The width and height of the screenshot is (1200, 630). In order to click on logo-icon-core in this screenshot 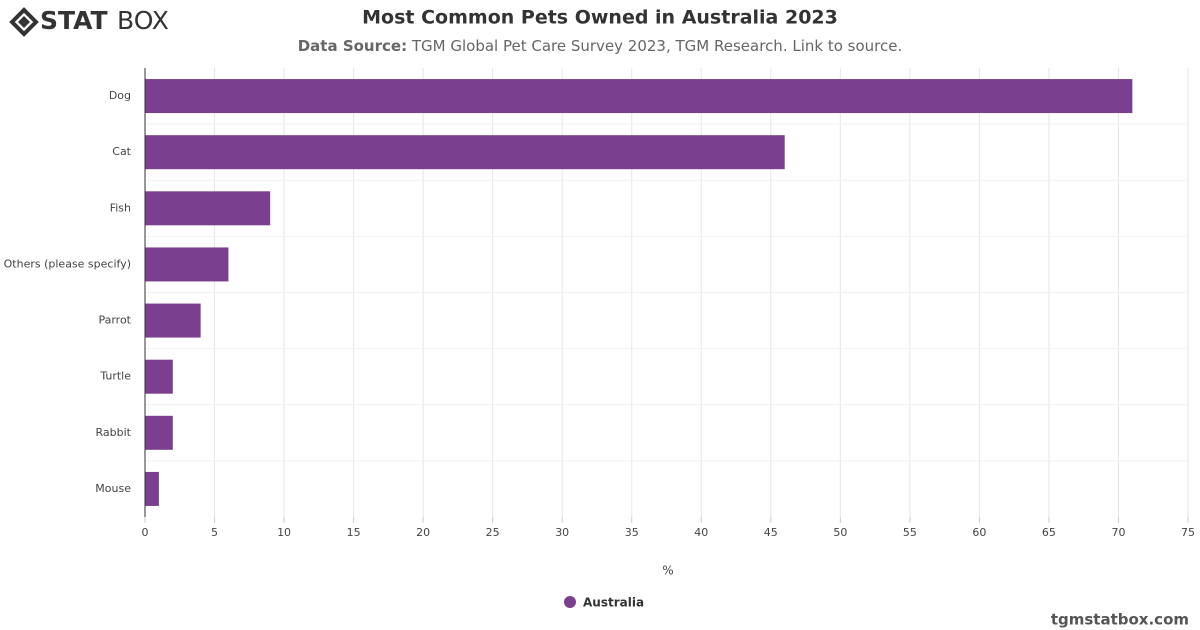, I will do `click(24, 22)`.